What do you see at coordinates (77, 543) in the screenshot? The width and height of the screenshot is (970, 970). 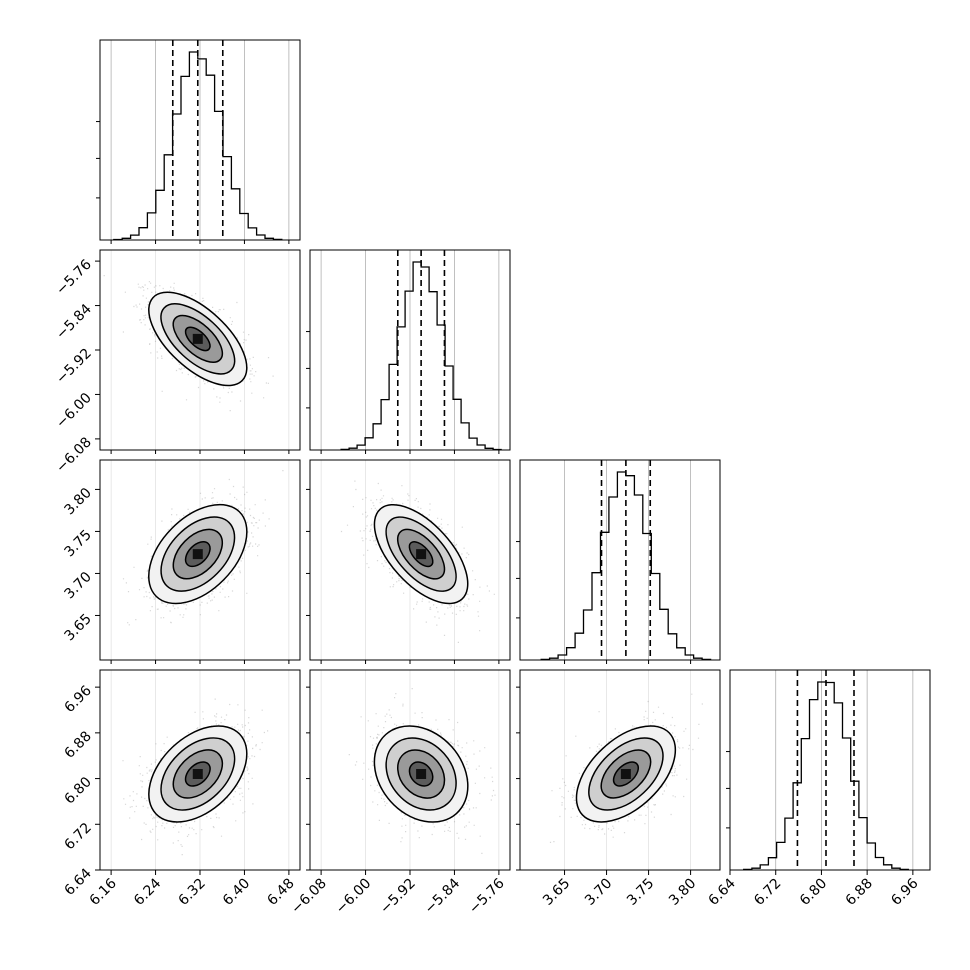 I see `y-tick-label: 3.75` at bounding box center [77, 543].